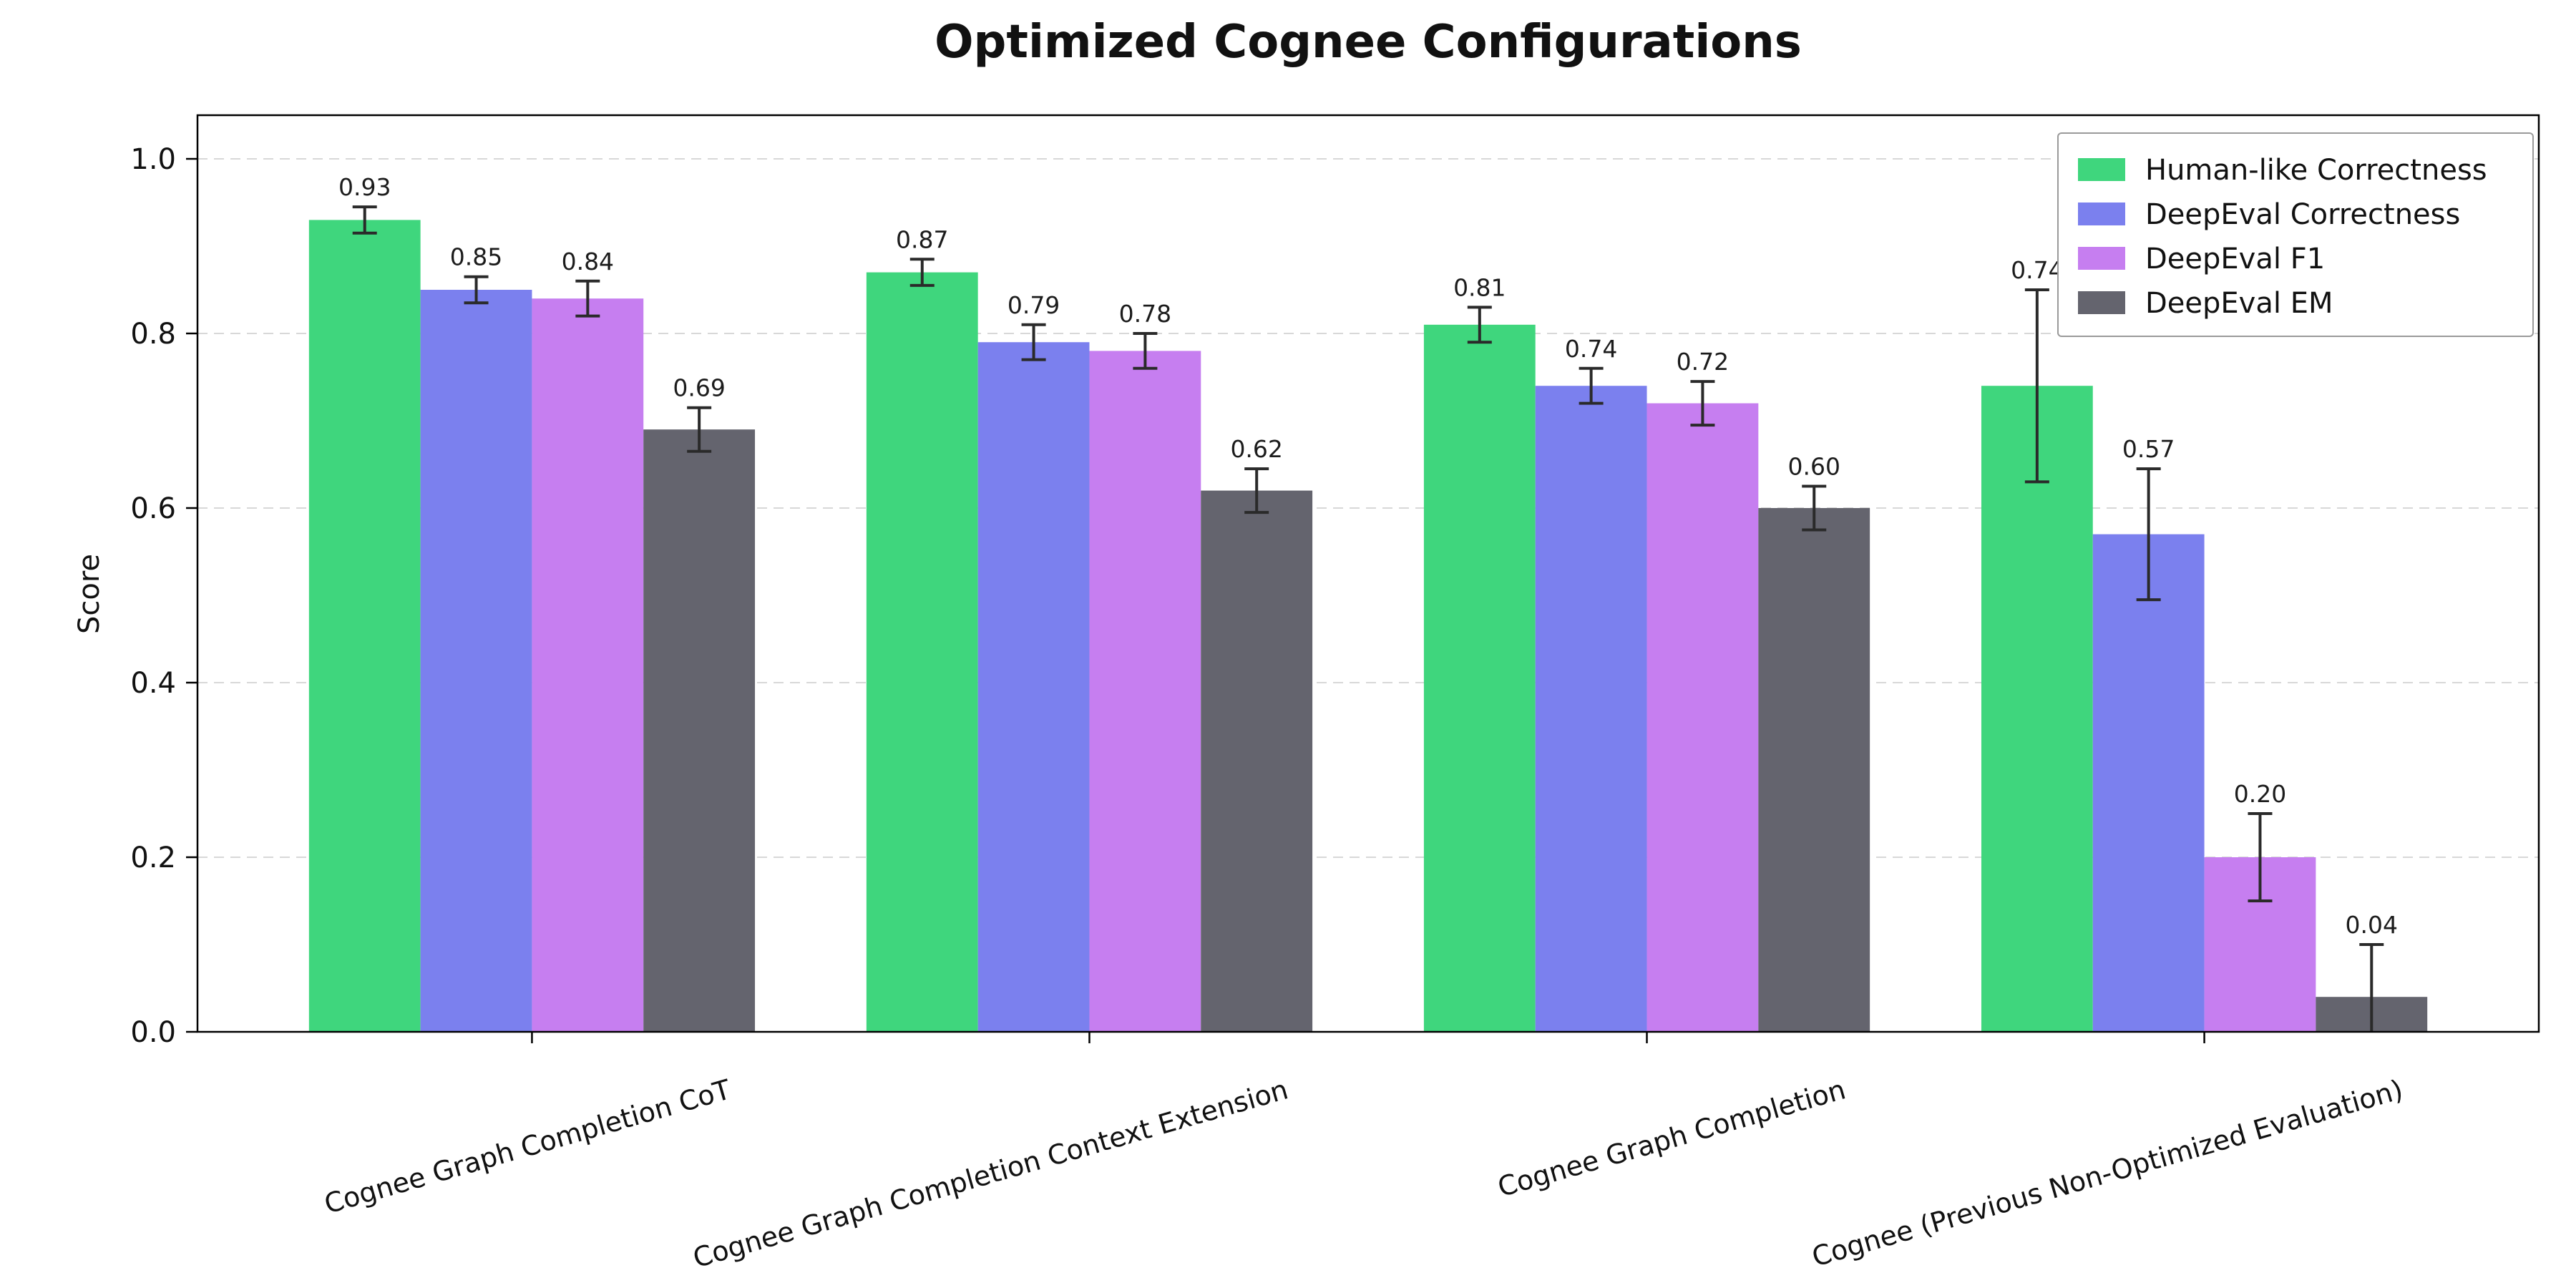  I want to click on value-label: 0.72, so click(1703, 362).